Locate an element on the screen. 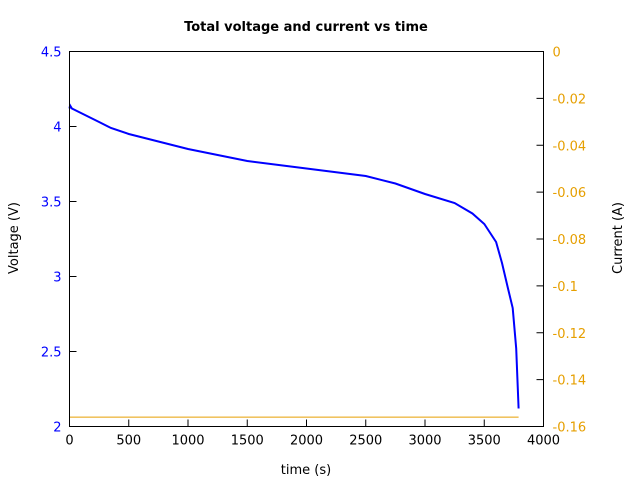 The height and width of the screenshot is (484, 640). x-tick-label: 500 is located at coordinates (128, 441).